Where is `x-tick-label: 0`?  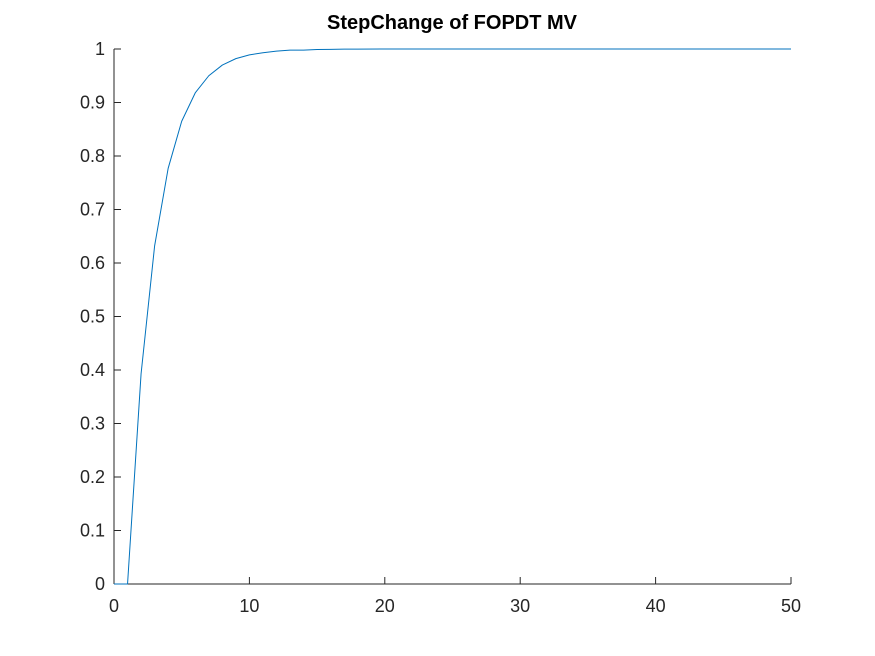
x-tick-label: 0 is located at coordinates (114, 606).